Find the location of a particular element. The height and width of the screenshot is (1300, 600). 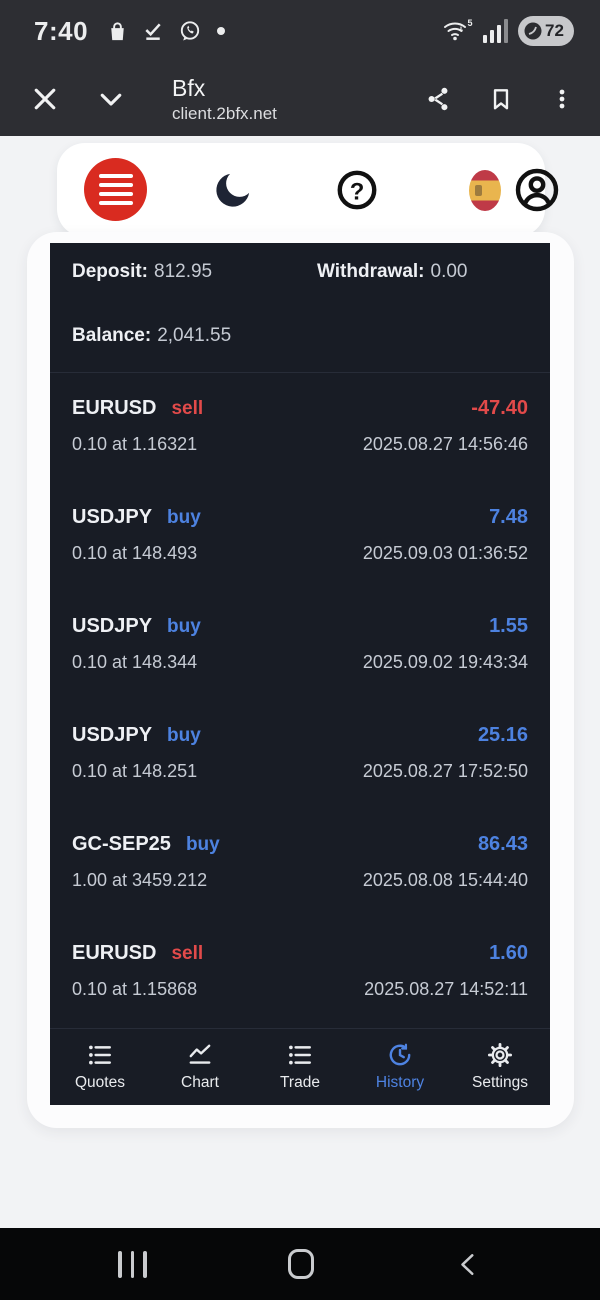

tab-quotes: Quotes is located at coordinates (100, 1067).